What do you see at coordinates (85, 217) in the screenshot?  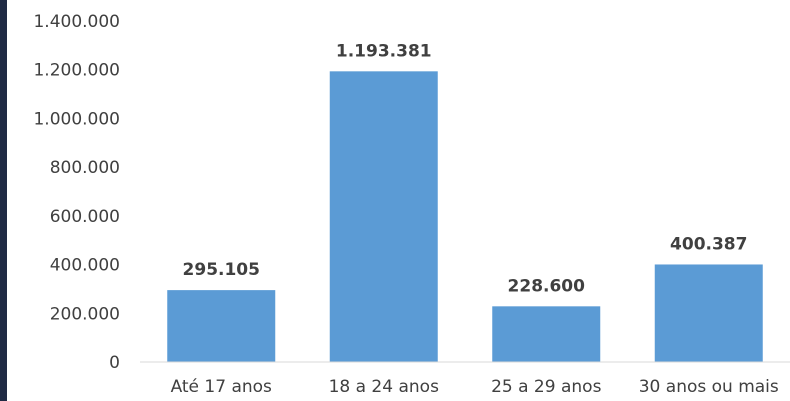 I see `y-tick-label: 600.000` at bounding box center [85, 217].